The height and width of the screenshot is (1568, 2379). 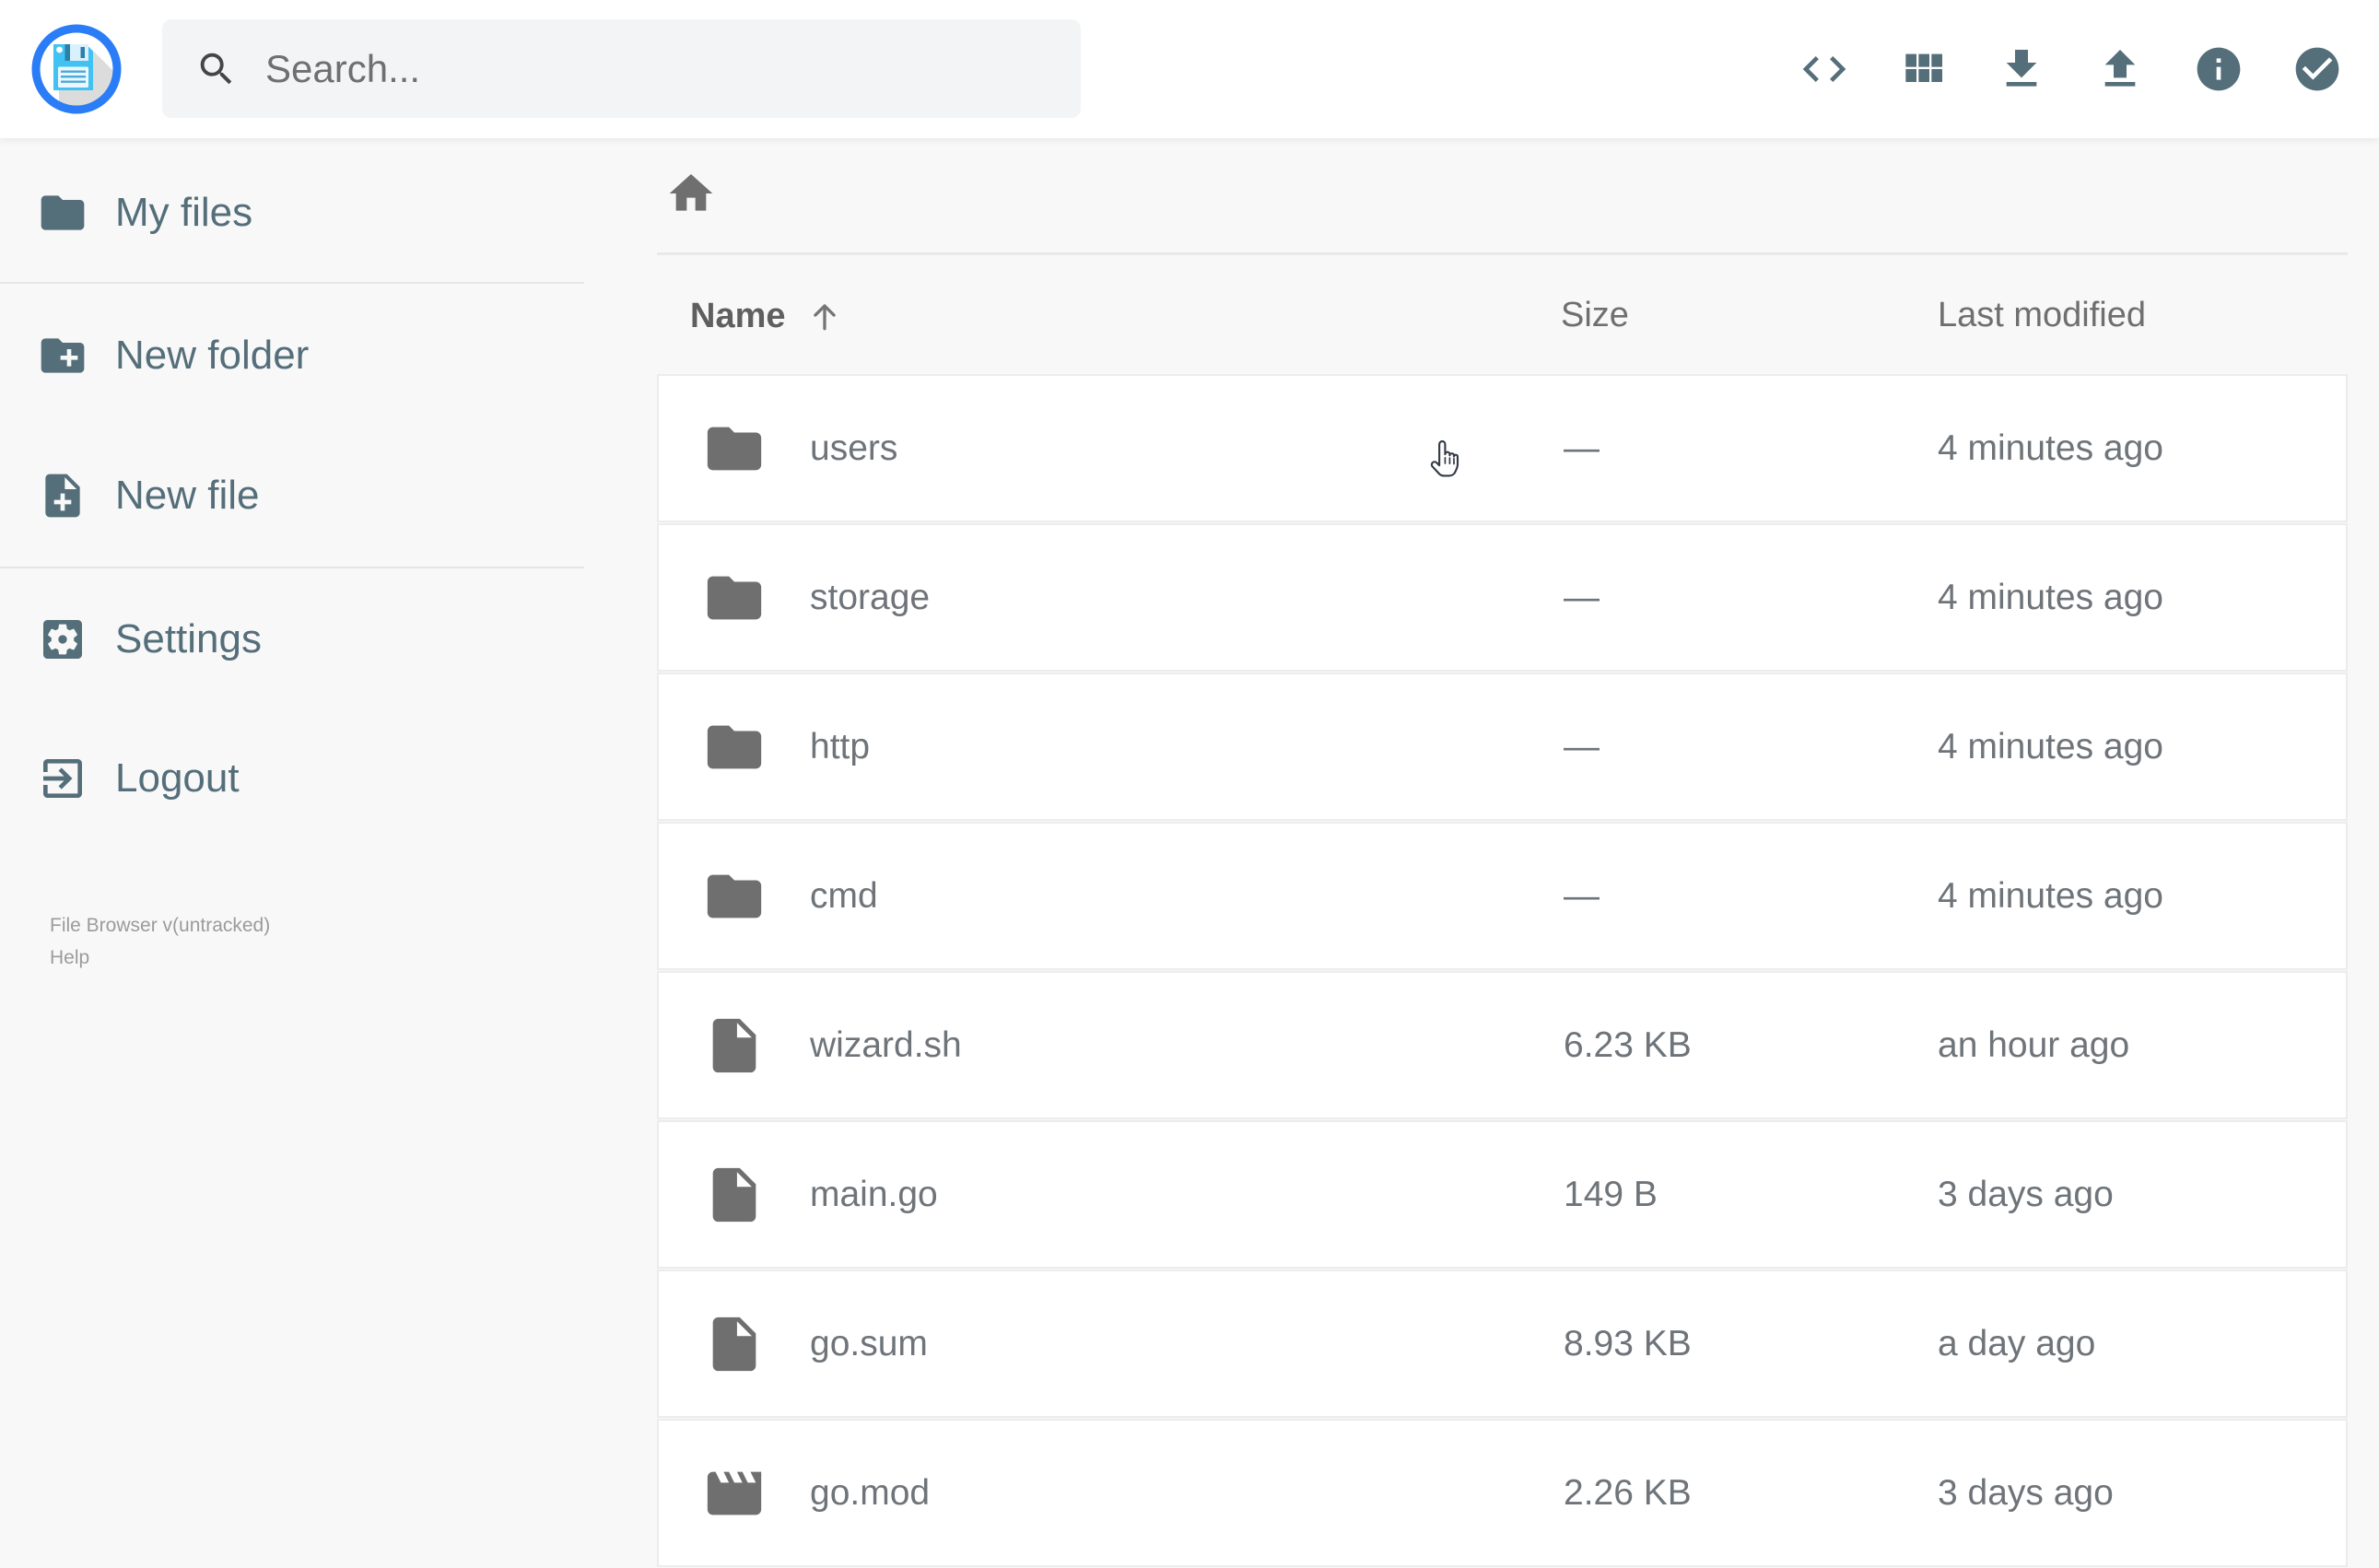 I want to click on file-modified: an hour ago, so click(x=2034, y=1044).